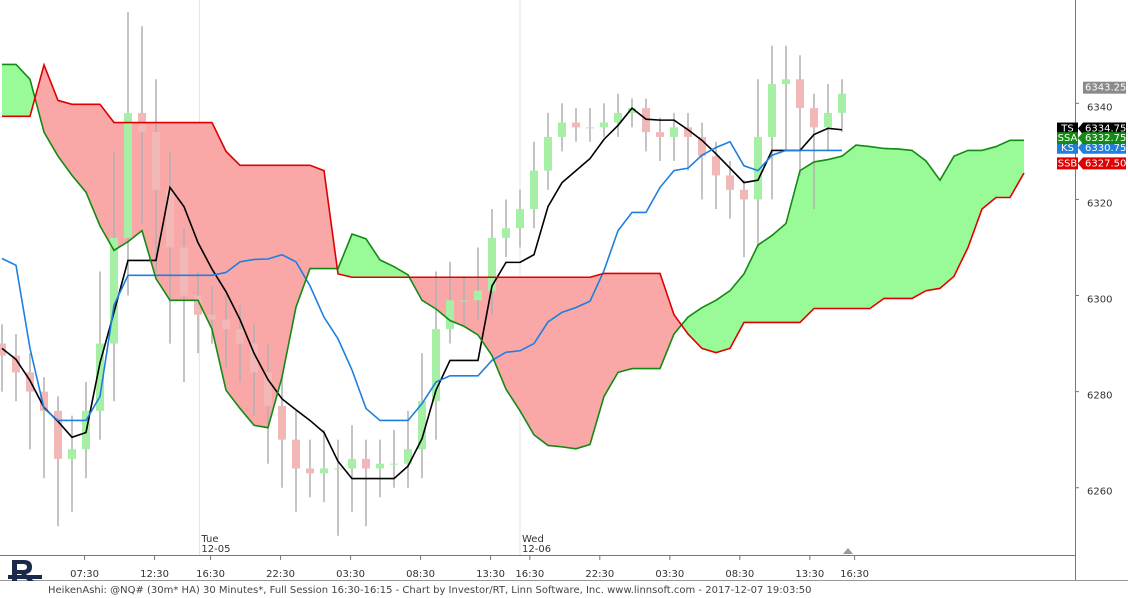 This screenshot has height=598, width=1128. Describe the element at coordinates (739, 574) in the screenshot. I see `x-tick-label: 08:30` at that location.